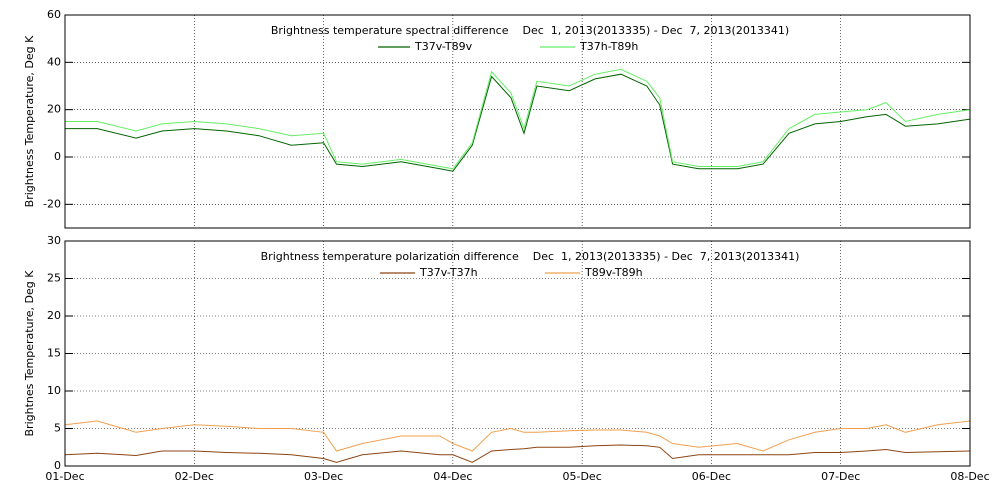 The width and height of the screenshot is (1000, 500). What do you see at coordinates (29, 121) in the screenshot?
I see `y-axis-label: Brightness Temperature, Deg K` at bounding box center [29, 121].